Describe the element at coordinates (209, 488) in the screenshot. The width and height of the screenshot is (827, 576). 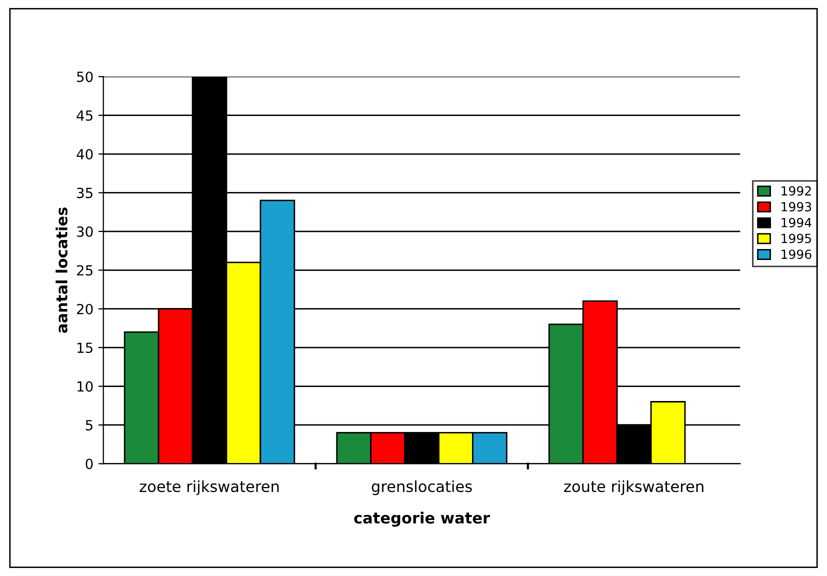
I see `x-tick-label: zoete rijkswateren` at that location.